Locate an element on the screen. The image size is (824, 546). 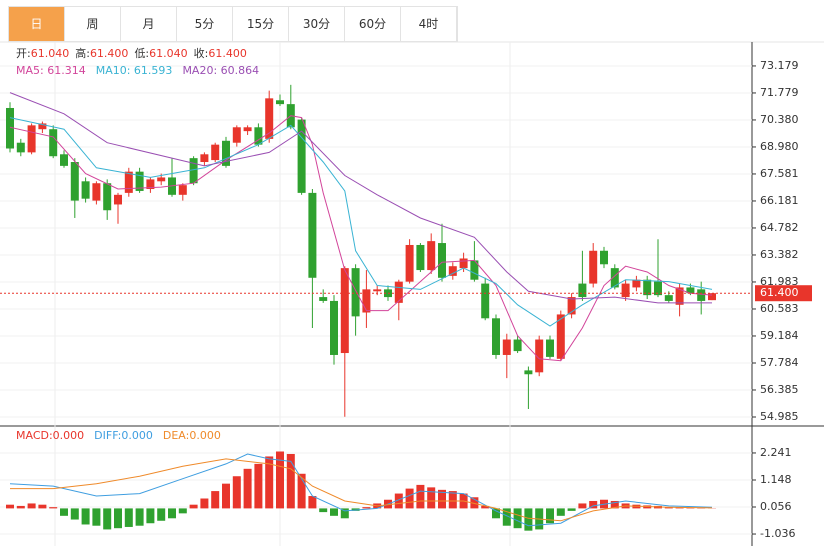
period-tab: 30分 is located at coordinates (317, 24).